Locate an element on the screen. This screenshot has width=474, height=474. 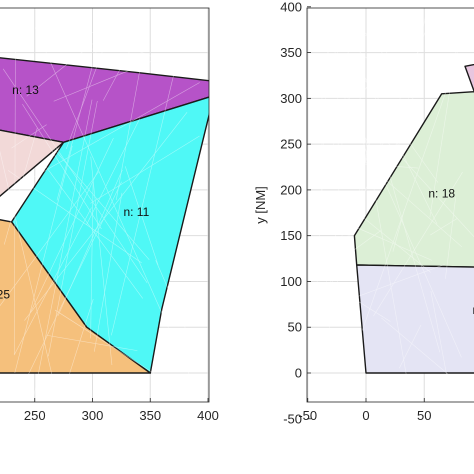
x-tick-label: 350 is located at coordinates (150, 415).